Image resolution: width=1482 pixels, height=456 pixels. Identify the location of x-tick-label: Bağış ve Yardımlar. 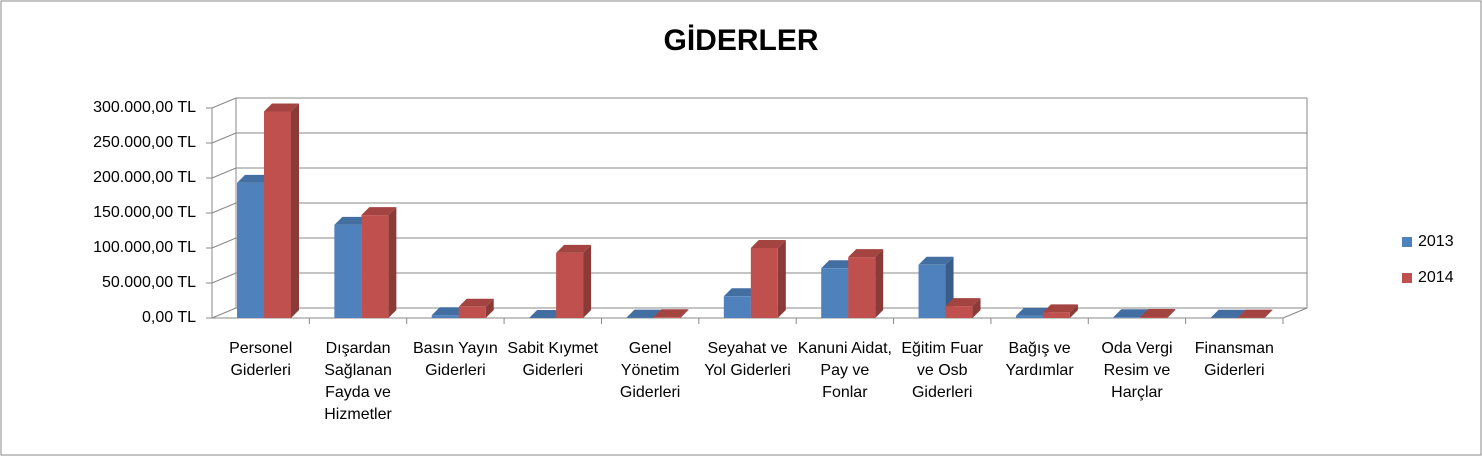
(1039, 359).